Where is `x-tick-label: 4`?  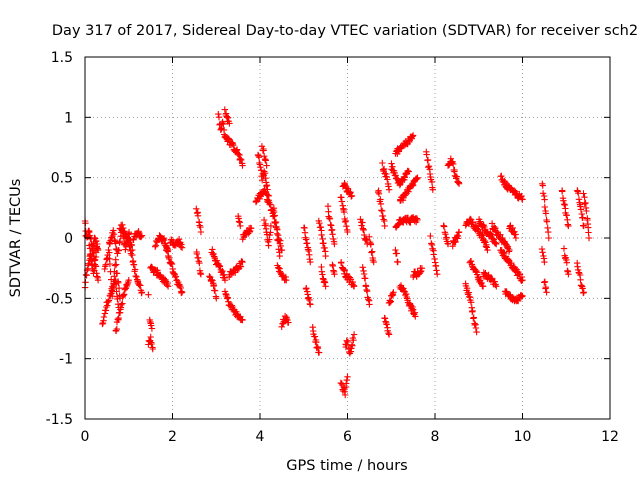
x-tick-label: 4 is located at coordinates (260, 437).